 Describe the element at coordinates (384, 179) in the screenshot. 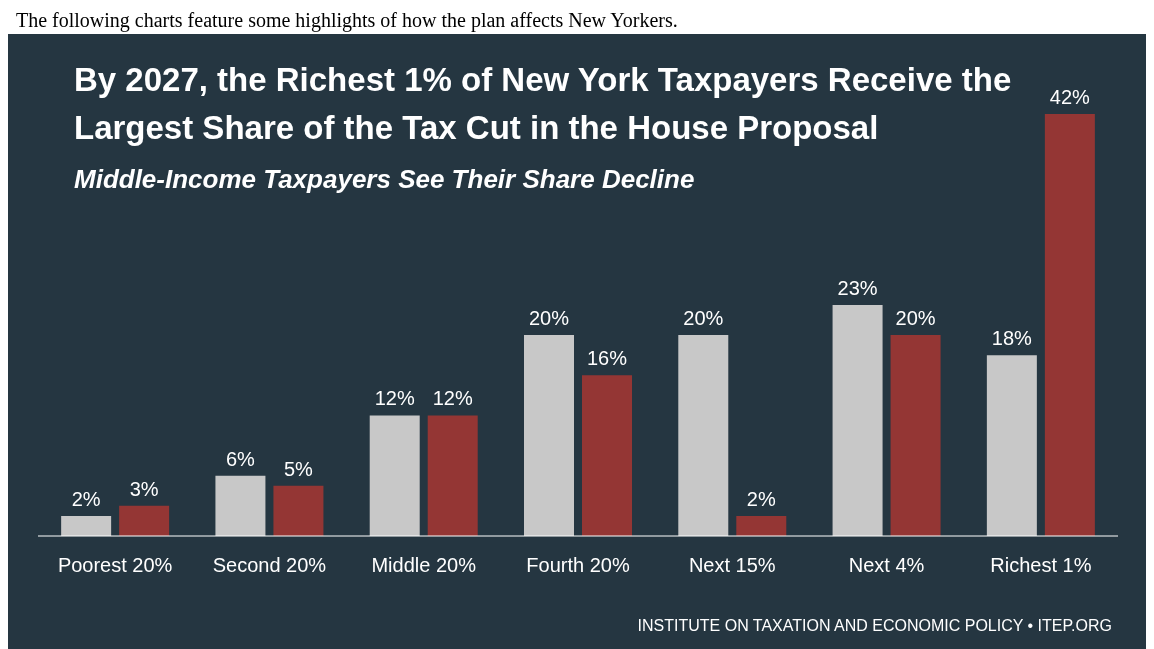

I see `text: Middle-Income Taxpayers See Their Share Decline` at that location.